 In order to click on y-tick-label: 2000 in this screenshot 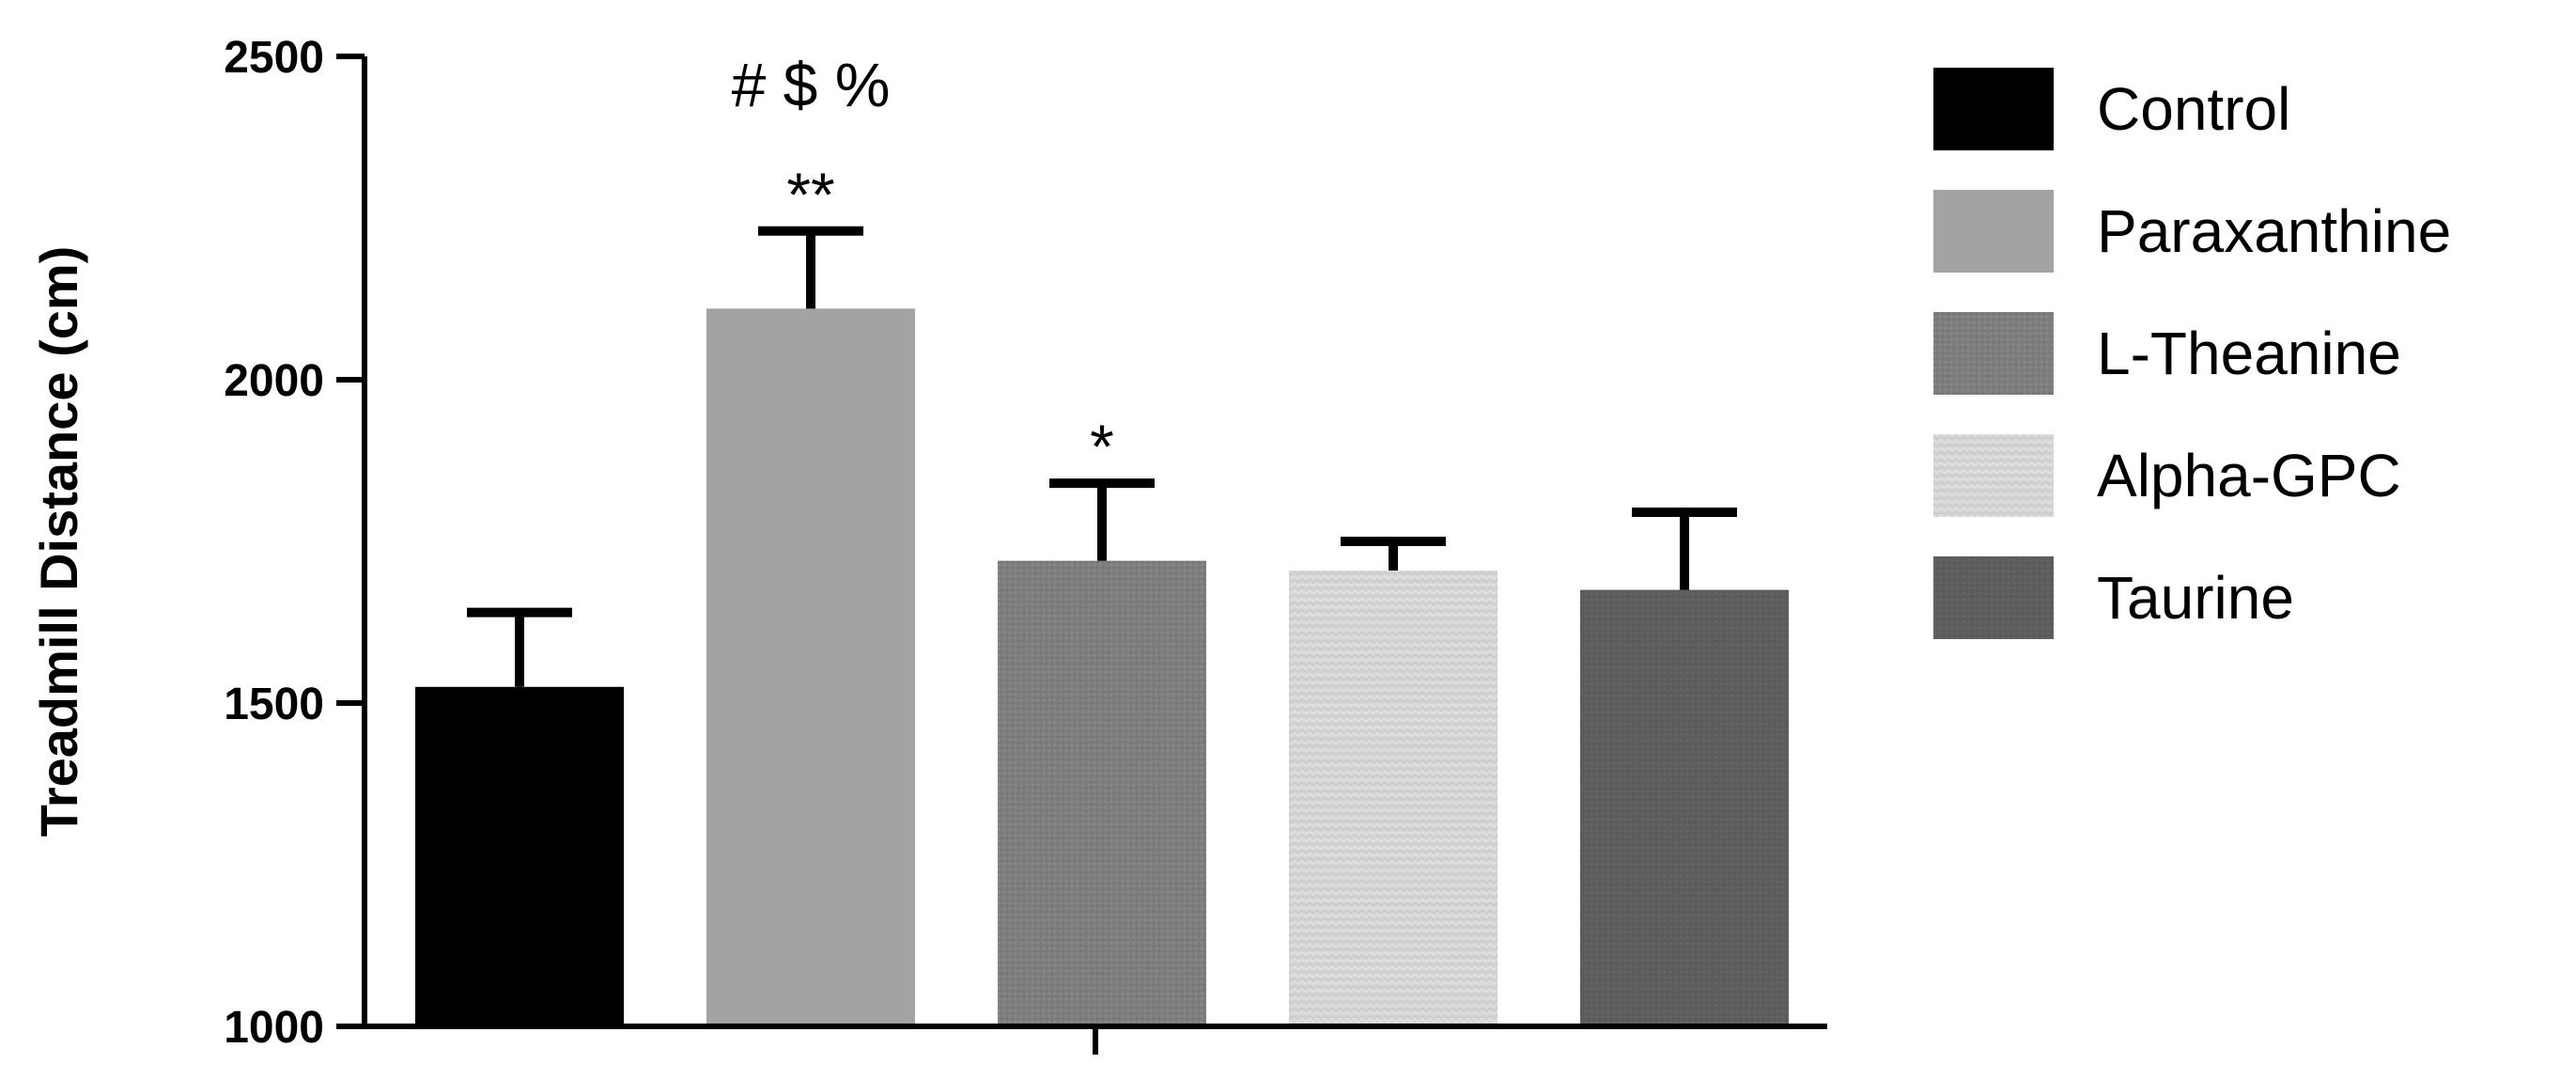, I will do `click(274, 381)`.